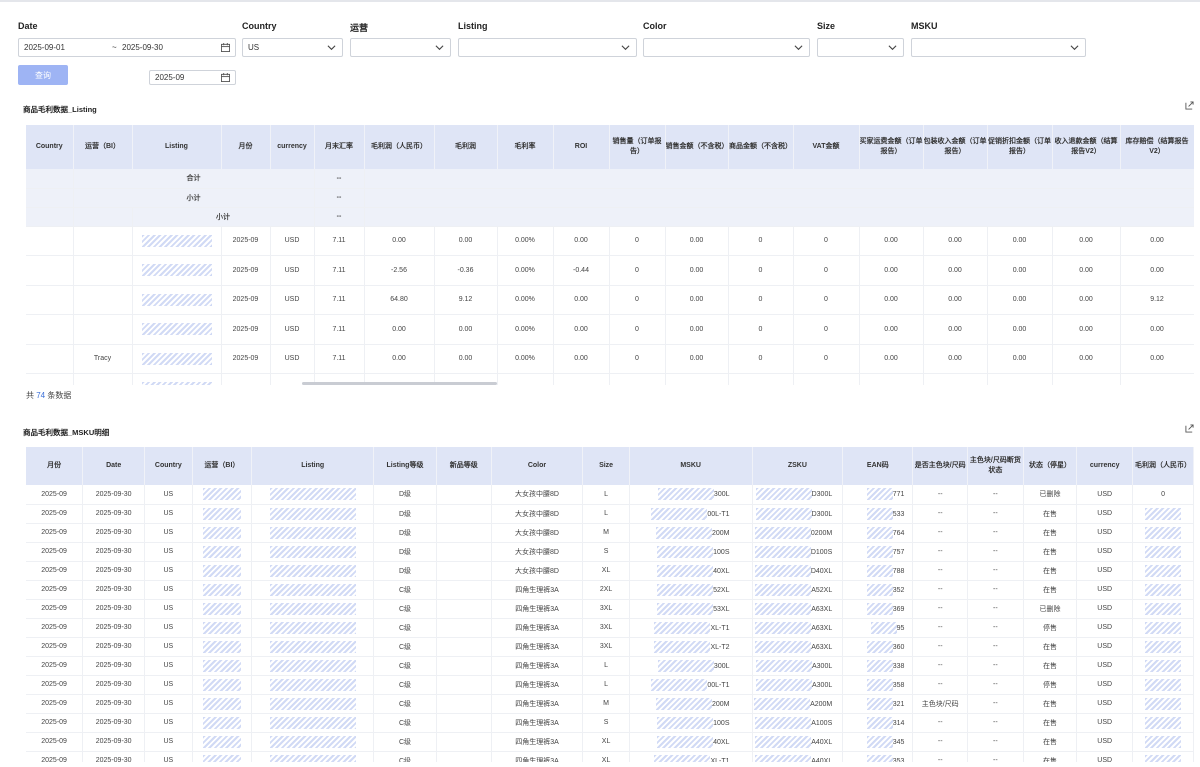 Image resolution: width=1200 pixels, height=767 pixels. Describe the element at coordinates (292, 47) in the screenshot. I see `country-select: US` at that location.